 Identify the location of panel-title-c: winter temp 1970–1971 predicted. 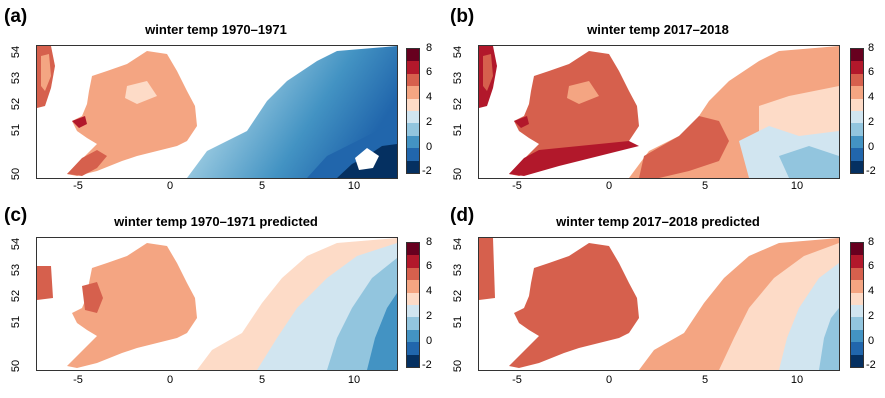
(216, 221).